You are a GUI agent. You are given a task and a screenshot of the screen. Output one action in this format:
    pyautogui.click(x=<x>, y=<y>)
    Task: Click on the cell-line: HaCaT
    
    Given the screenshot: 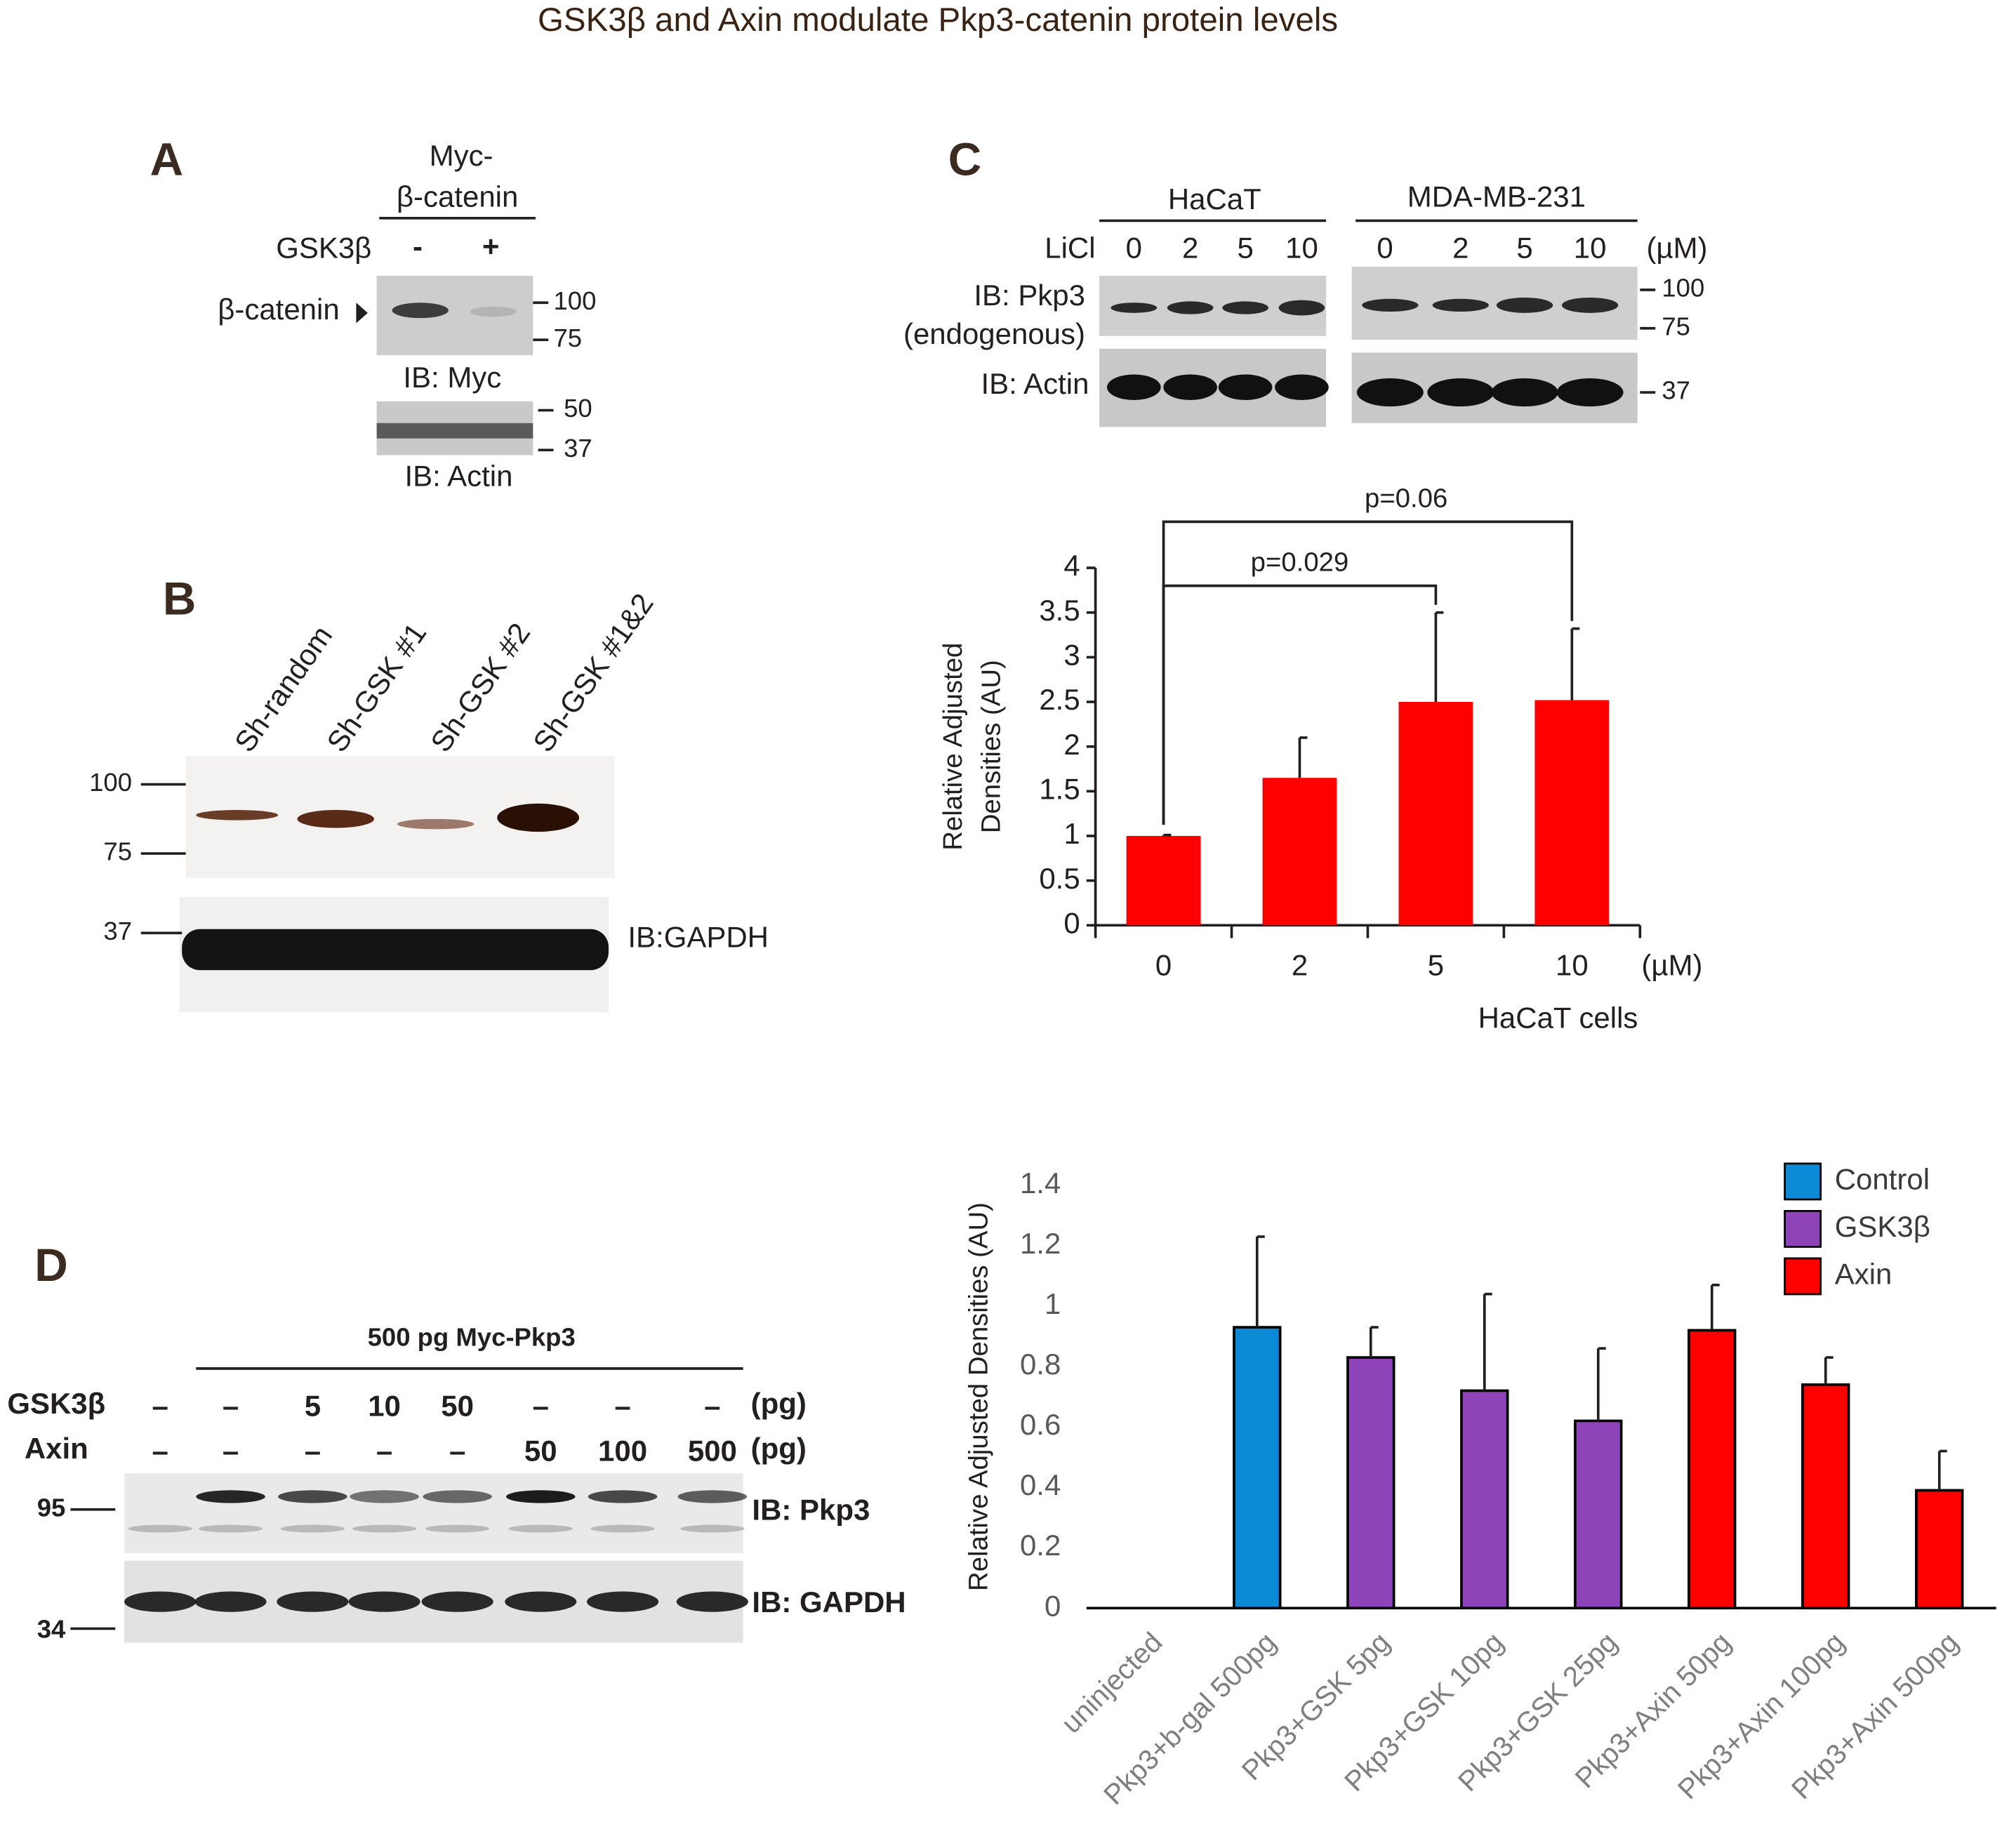 What is the action you would take?
    pyautogui.click(x=1214, y=198)
    